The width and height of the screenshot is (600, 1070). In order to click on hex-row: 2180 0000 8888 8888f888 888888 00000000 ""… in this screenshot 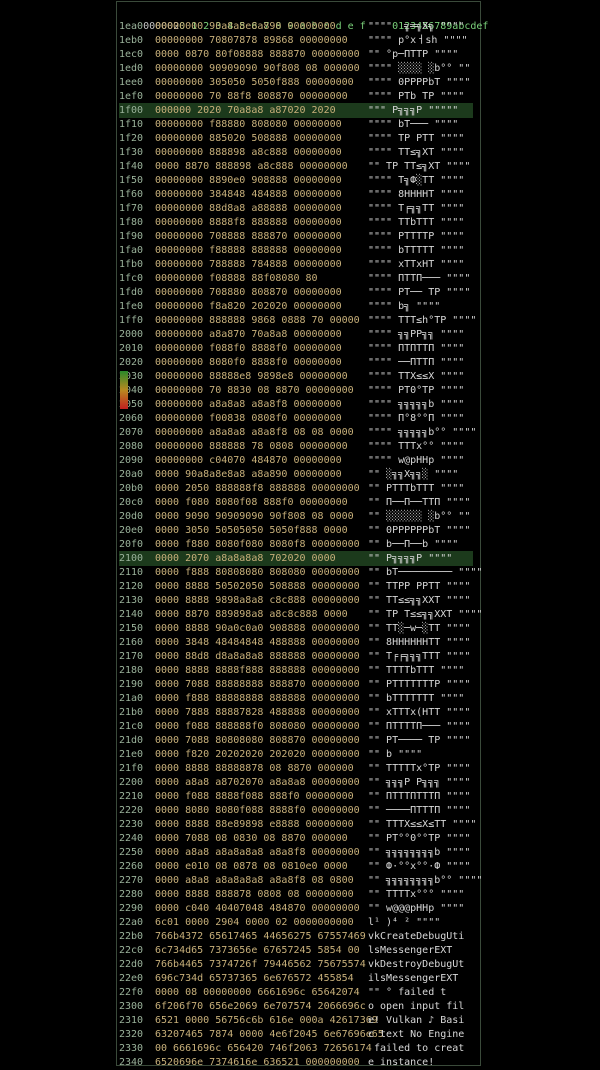, I will do `click(296, 670)`.